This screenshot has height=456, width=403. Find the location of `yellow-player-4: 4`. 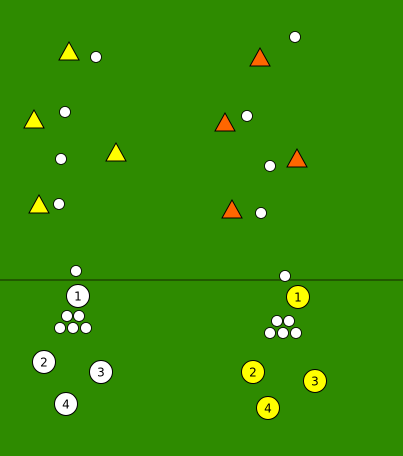

yellow-player-4: 4 is located at coordinates (268, 408).